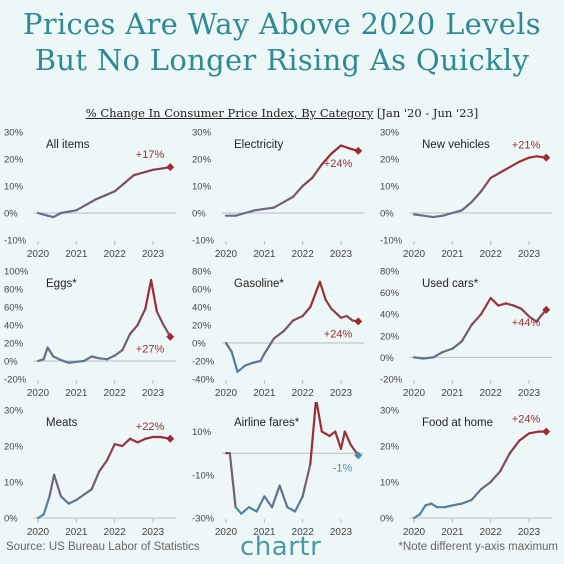  What do you see at coordinates (427, 113) in the screenshot?
I see `subtitle-range: [Jan '20 - Jun '23]` at bounding box center [427, 113].